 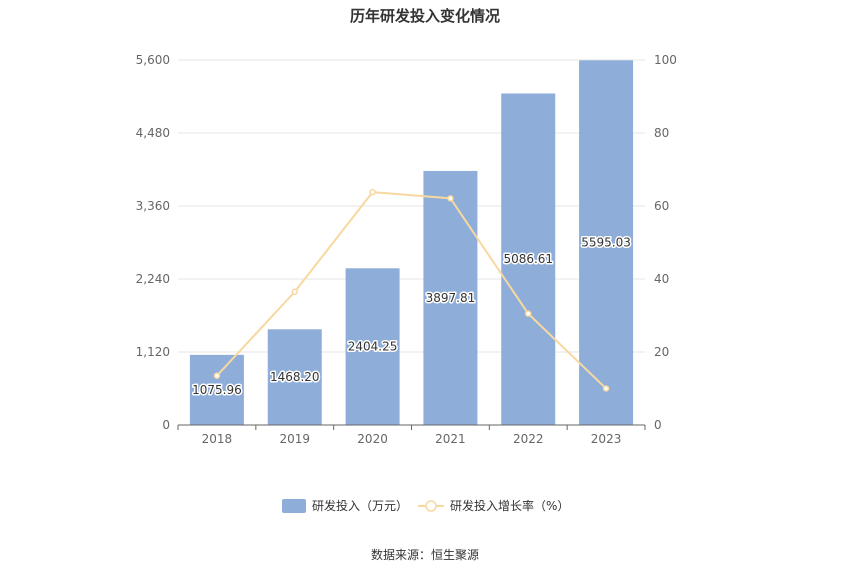 What do you see at coordinates (153, 206) in the screenshot?
I see `y-left-tick-label: 3,360` at bounding box center [153, 206].